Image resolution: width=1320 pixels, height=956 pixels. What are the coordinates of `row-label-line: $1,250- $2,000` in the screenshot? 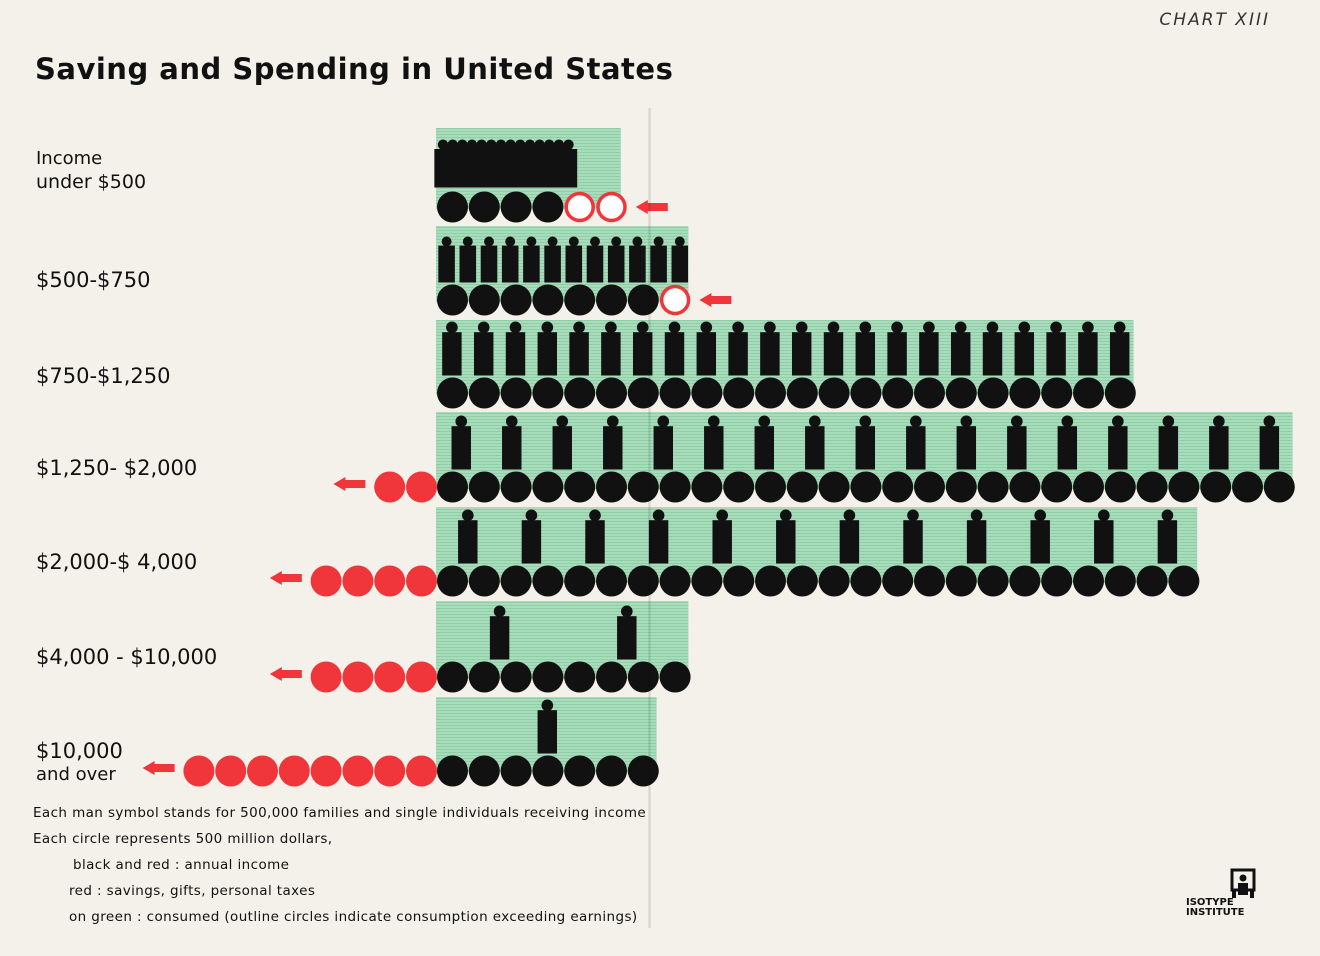 It's located at (117, 468).